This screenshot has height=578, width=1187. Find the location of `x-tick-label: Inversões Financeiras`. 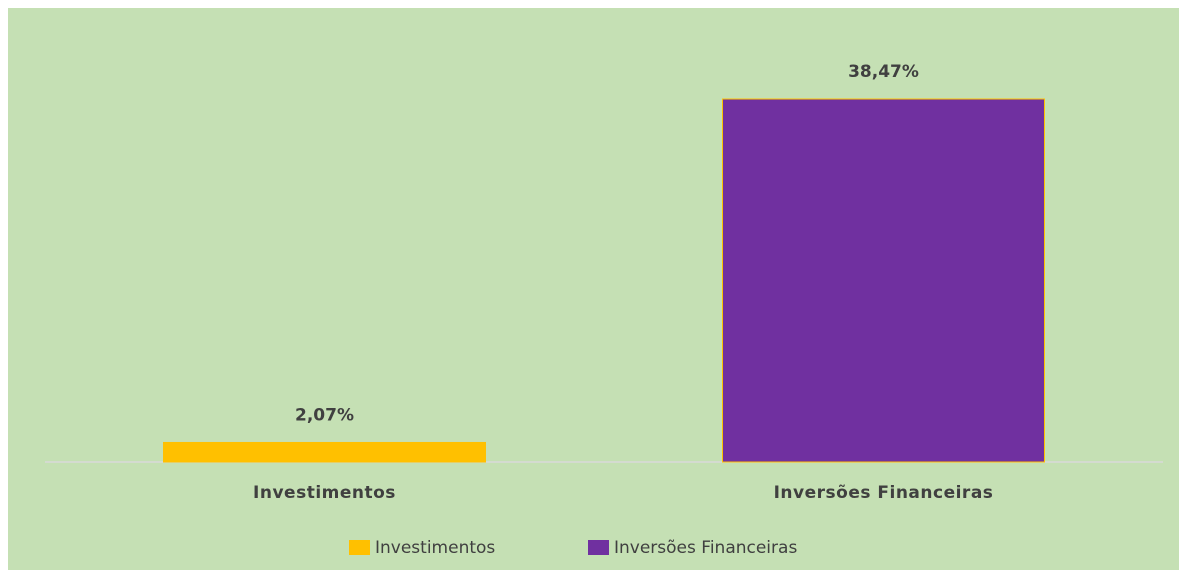

x-tick-label: Inversões Financeiras is located at coordinates (884, 493).